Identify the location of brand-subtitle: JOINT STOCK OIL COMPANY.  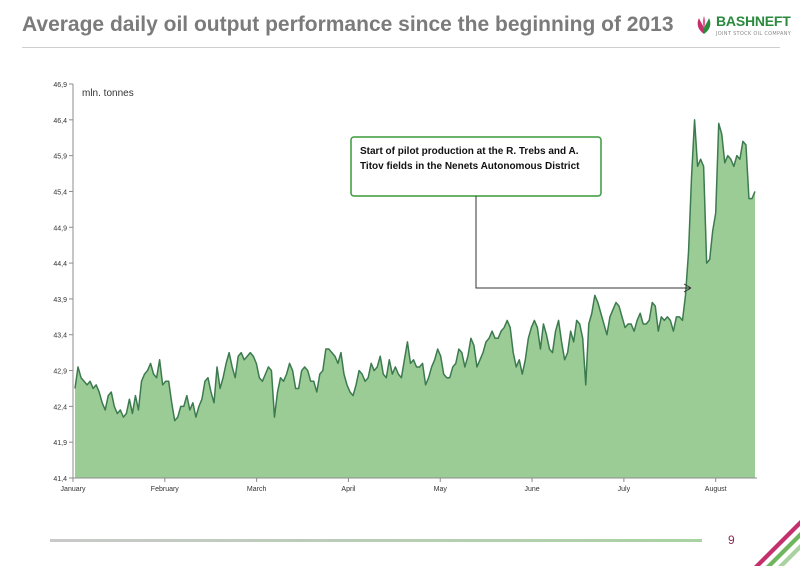
(754, 34).